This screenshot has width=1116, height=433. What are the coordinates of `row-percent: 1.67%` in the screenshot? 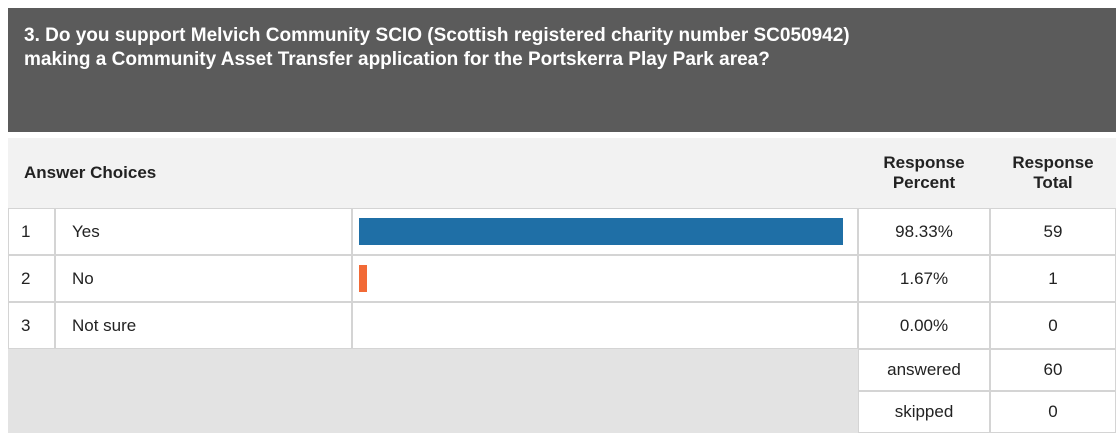 It's located at (924, 278).